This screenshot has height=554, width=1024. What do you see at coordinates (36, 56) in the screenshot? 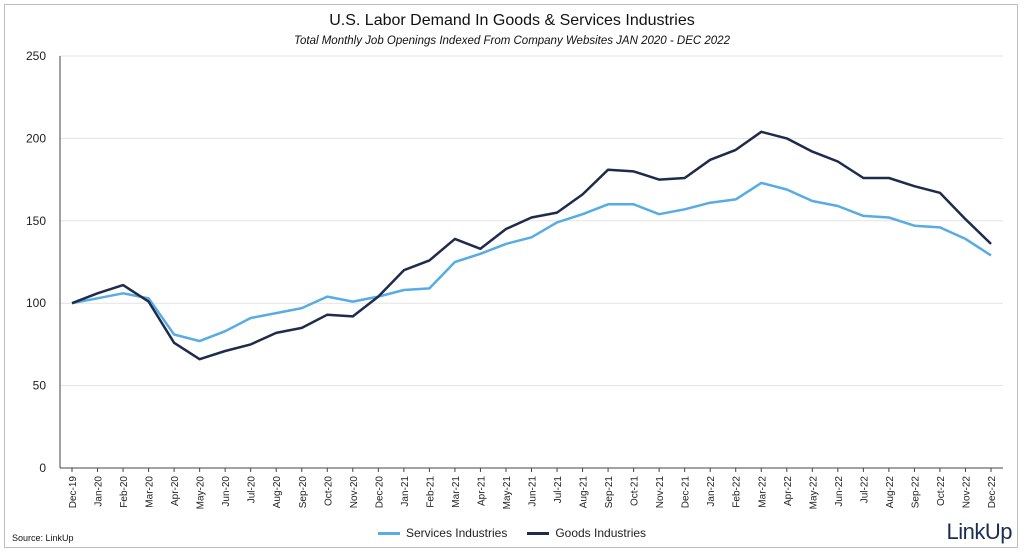
I see `y-tick-label: 250` at bounding box center [36, 56].